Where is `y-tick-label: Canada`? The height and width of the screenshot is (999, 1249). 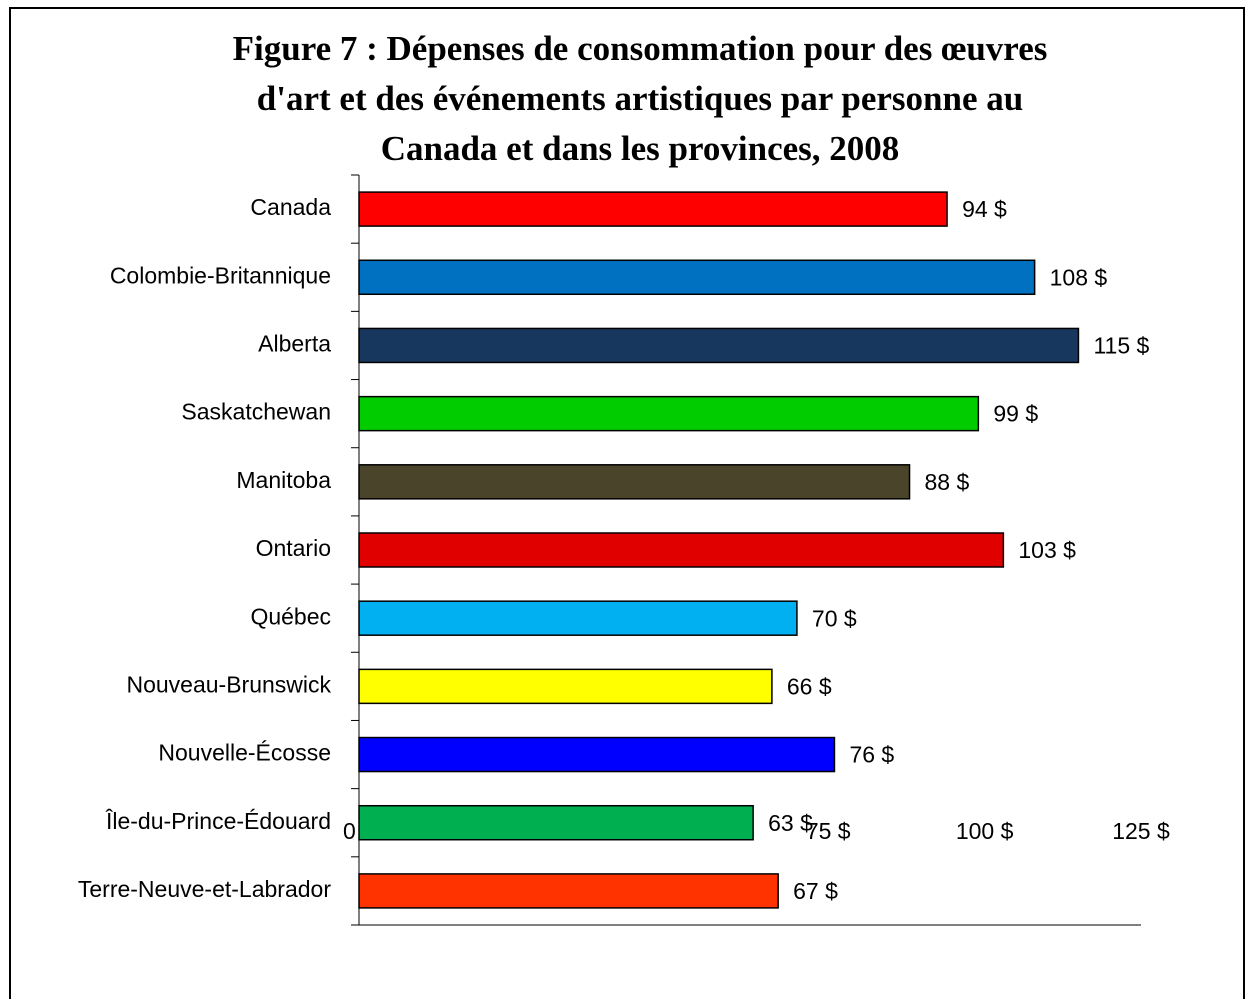 y-tick-label: Canada is located at coordinates (290, 207).